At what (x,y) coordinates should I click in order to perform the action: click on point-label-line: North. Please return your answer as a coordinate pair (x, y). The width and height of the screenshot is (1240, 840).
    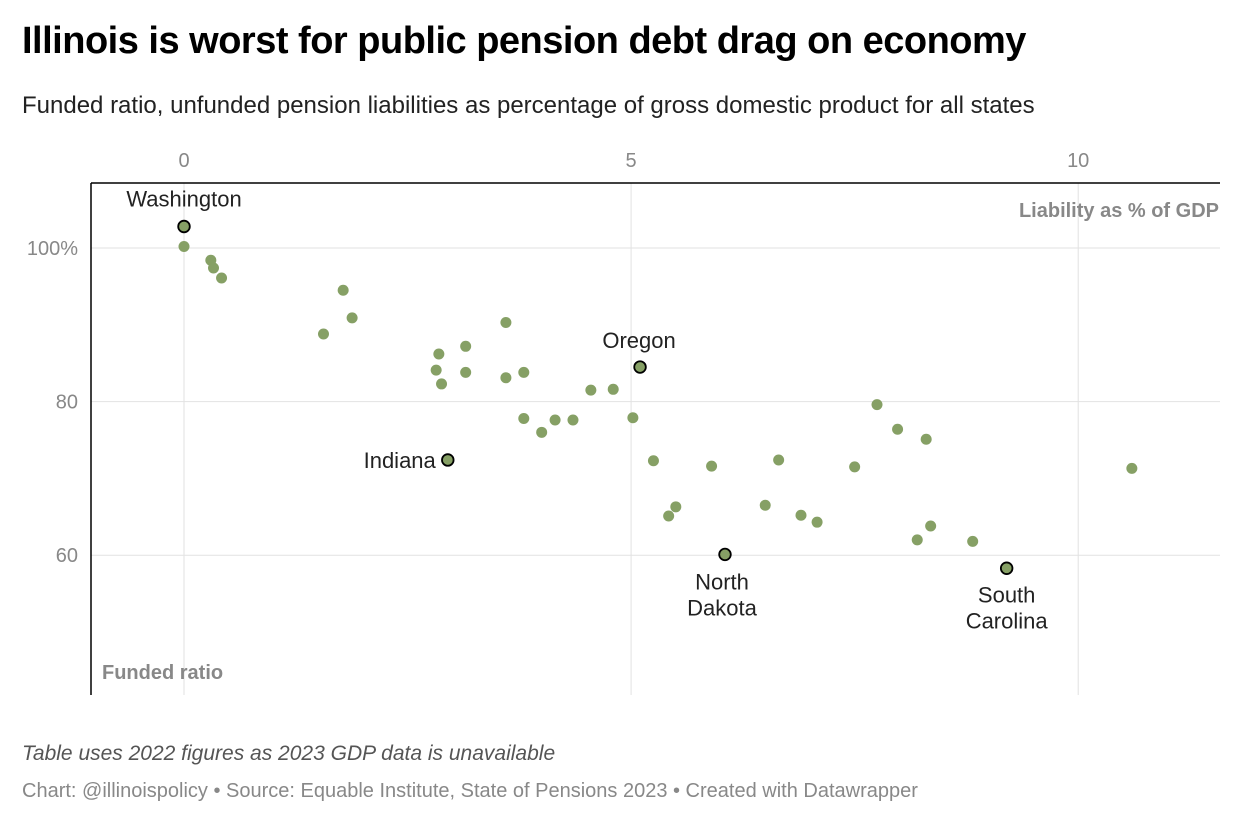
    Looking at the image, I should click on (722, 581).